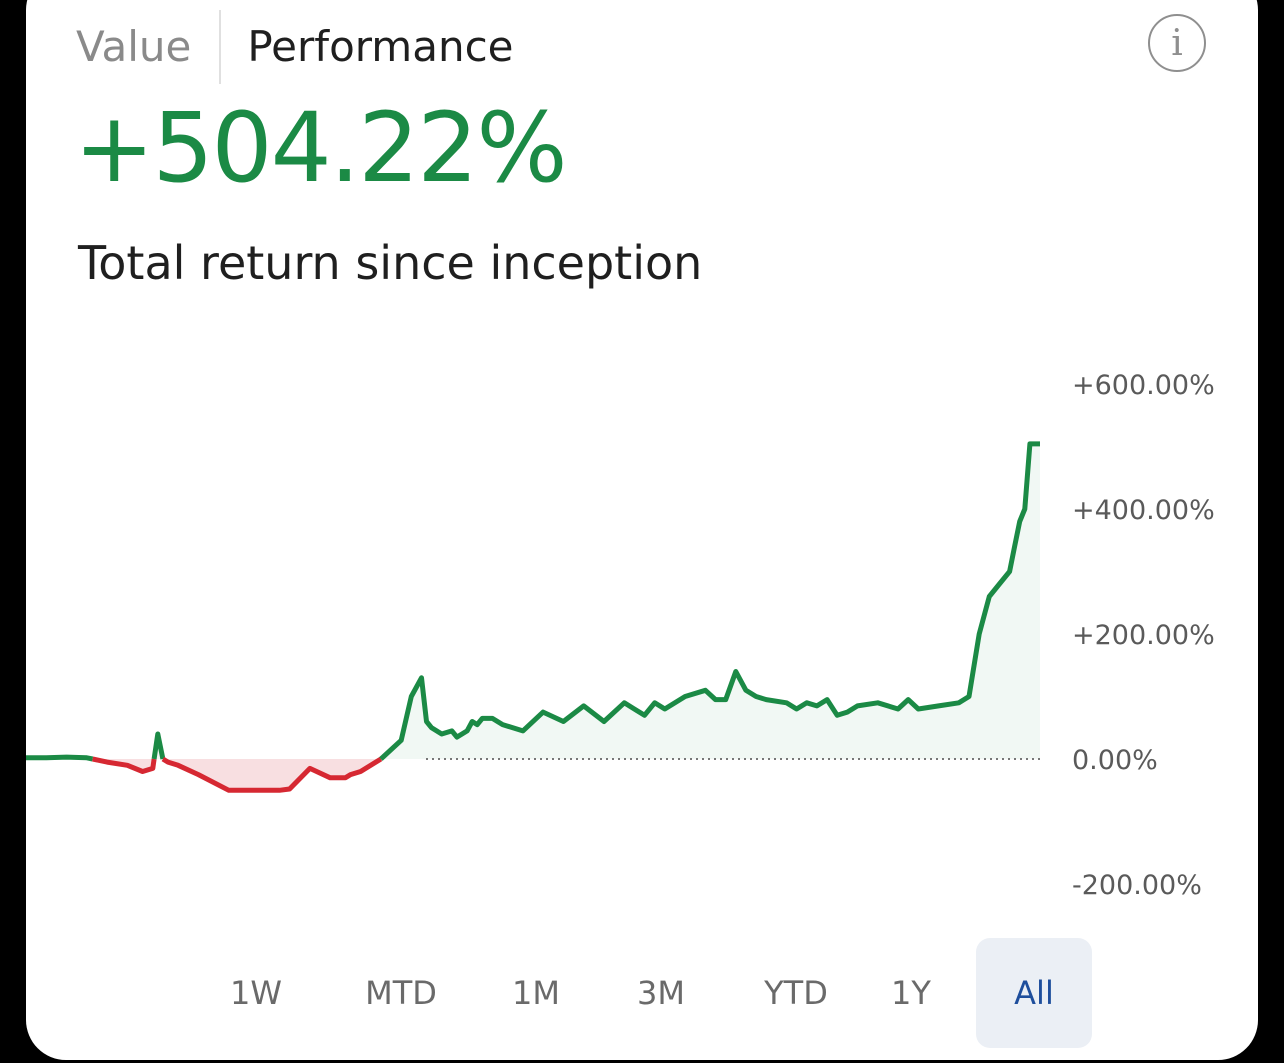 The image size is (1284, 1063). What do you see at coordinates (1143, 510) in the screenshot?
I see `y-tick-label: +400.00%` at bounding box center [1143, 510].